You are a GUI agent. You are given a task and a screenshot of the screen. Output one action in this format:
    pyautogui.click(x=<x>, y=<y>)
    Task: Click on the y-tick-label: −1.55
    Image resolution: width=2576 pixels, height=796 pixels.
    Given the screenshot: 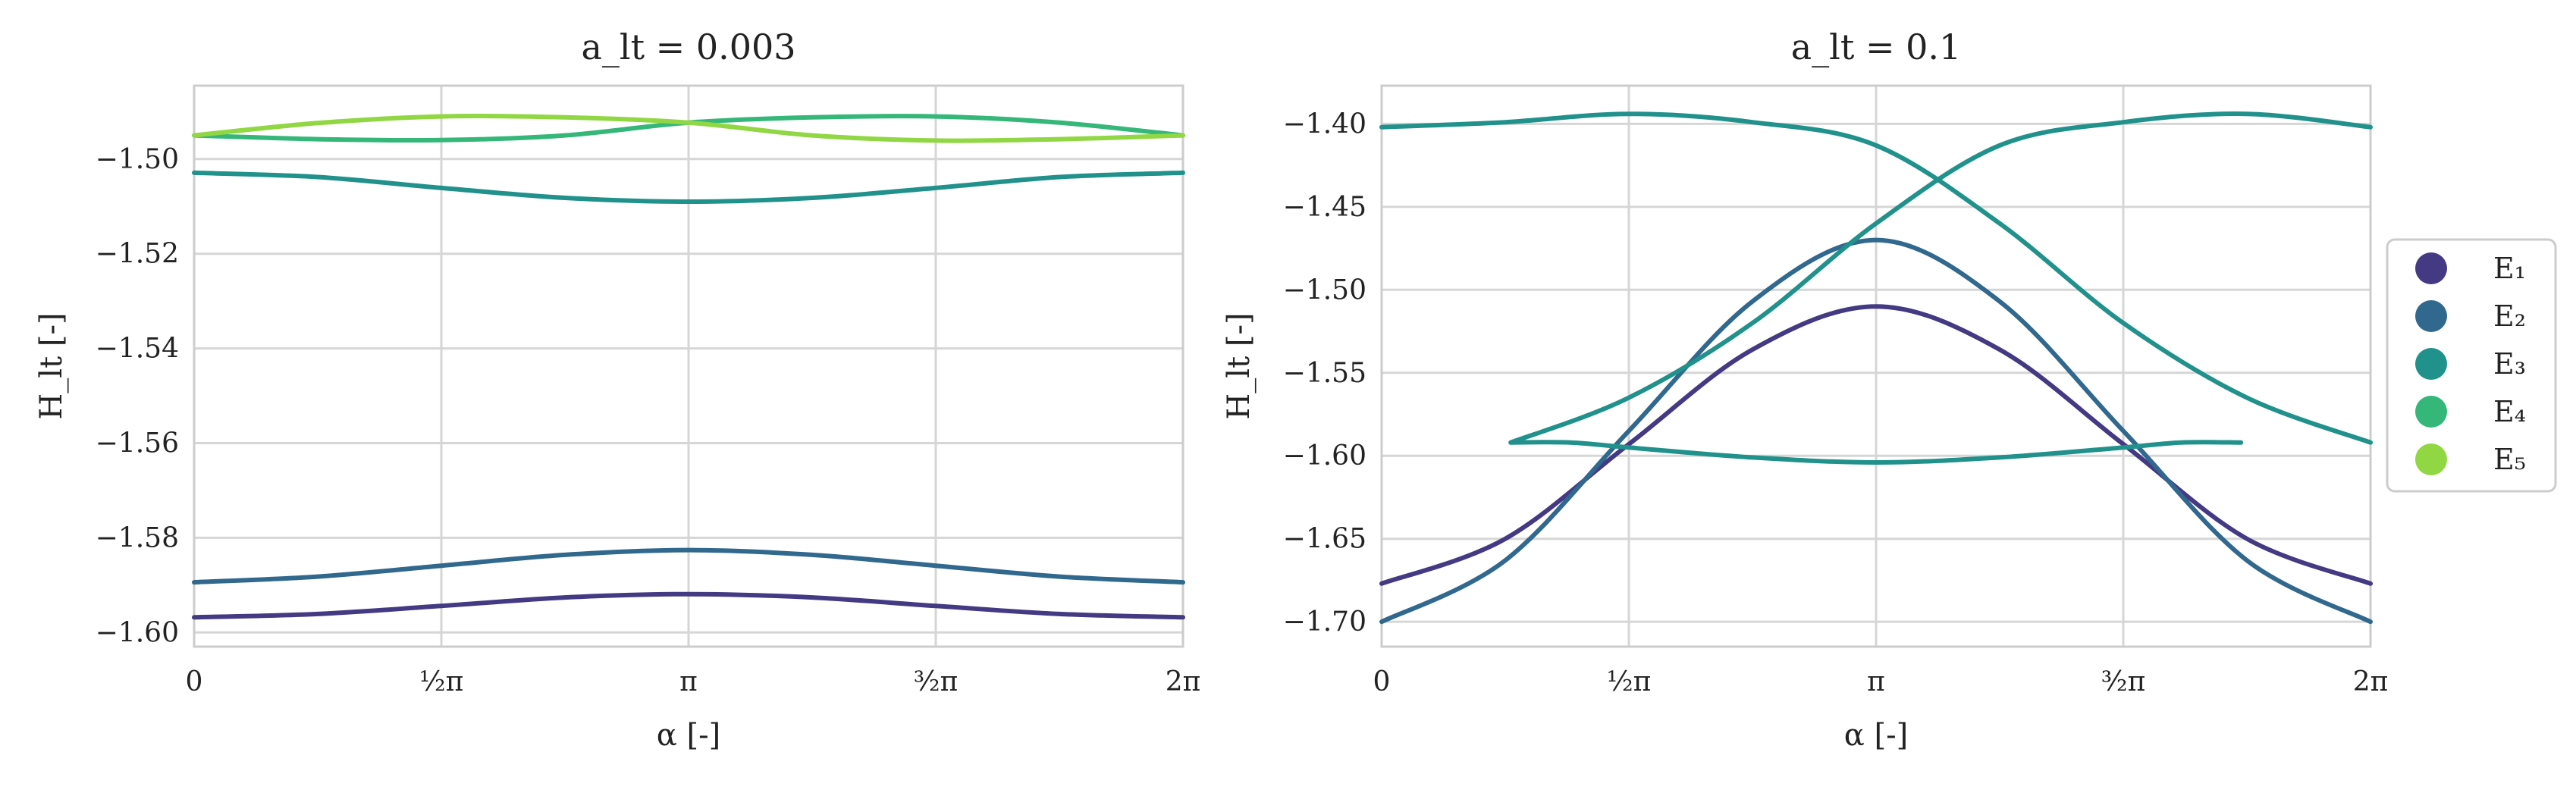 What is the action you would take?
    pyautogui.click(x=1324, y=373)
    